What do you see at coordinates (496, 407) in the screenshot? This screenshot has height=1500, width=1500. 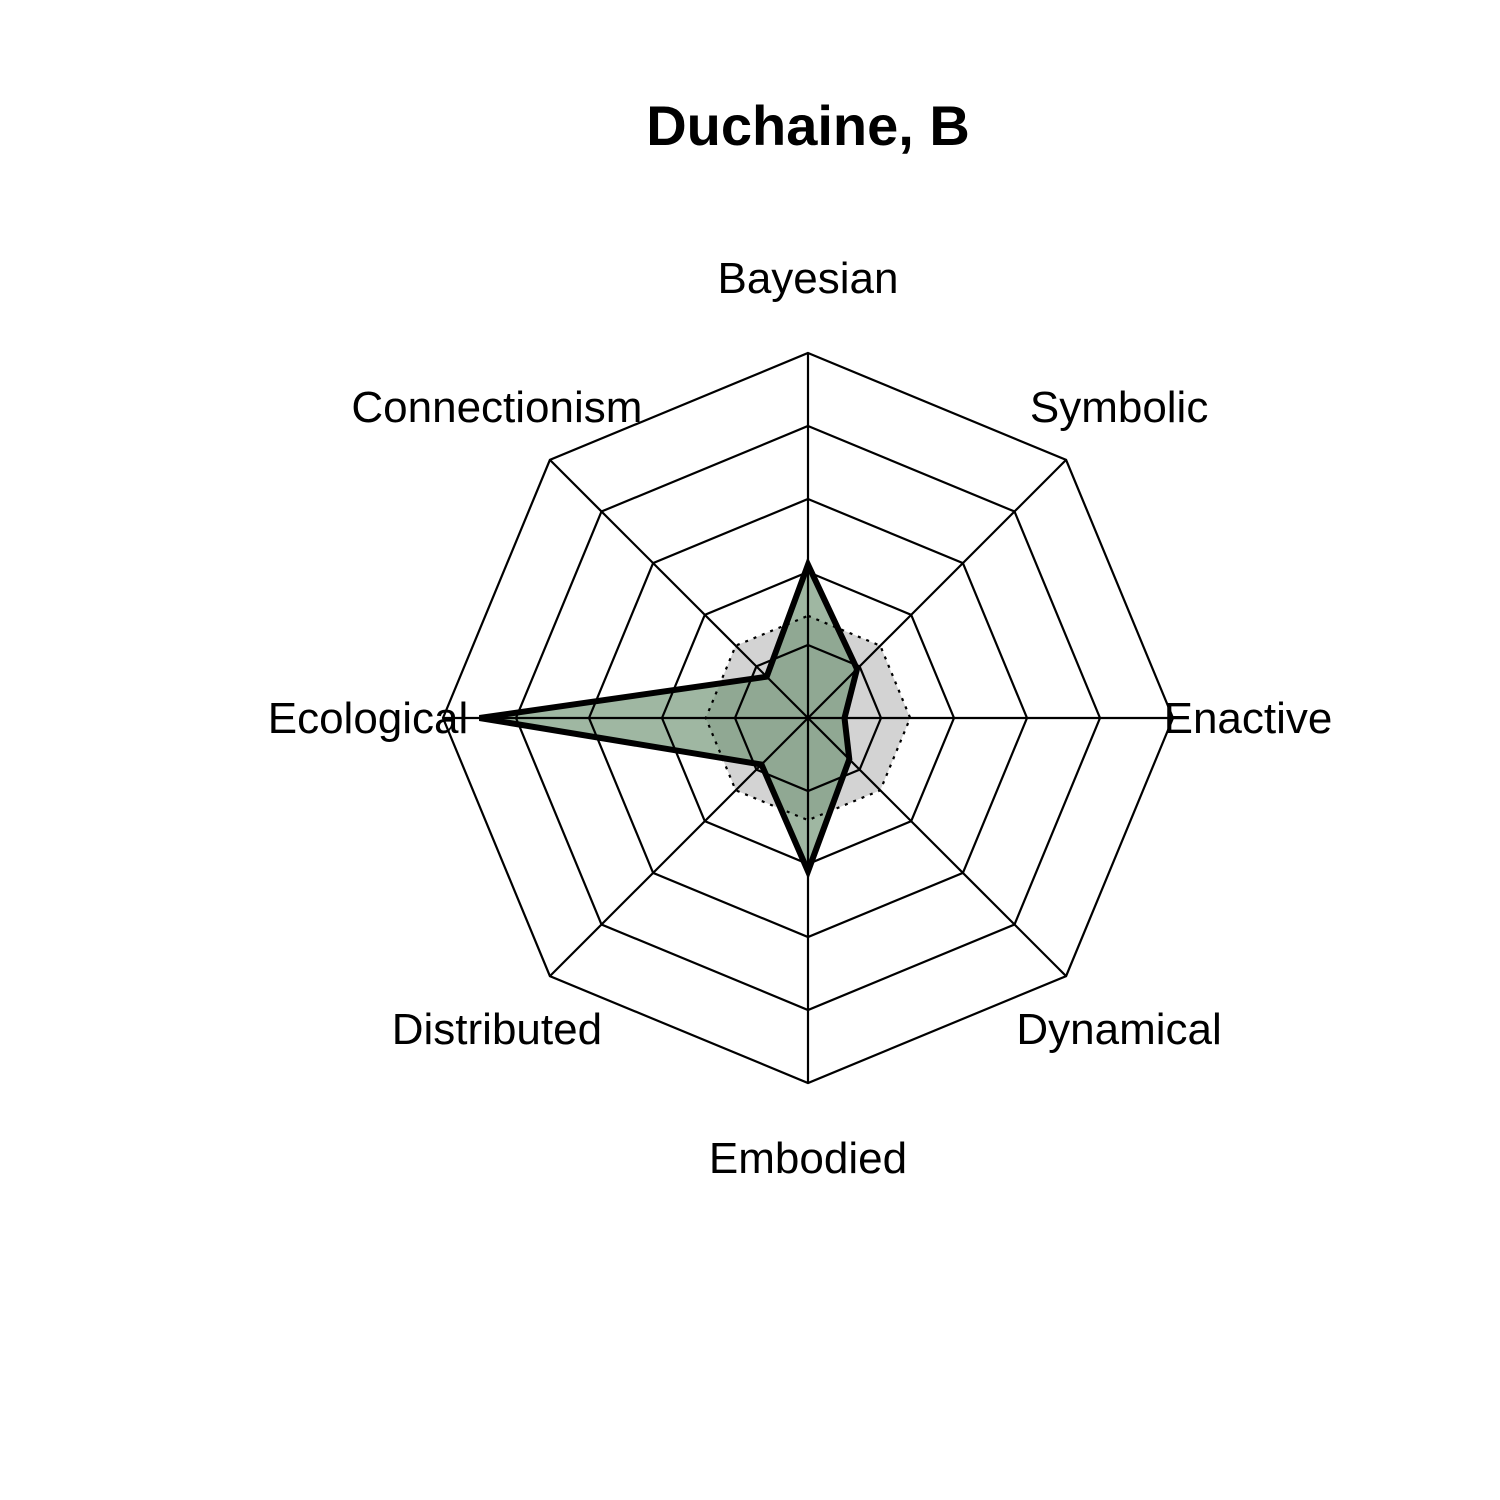 I see `axis-label-connectionism: Connectionism` at bounding box center [496, 407].